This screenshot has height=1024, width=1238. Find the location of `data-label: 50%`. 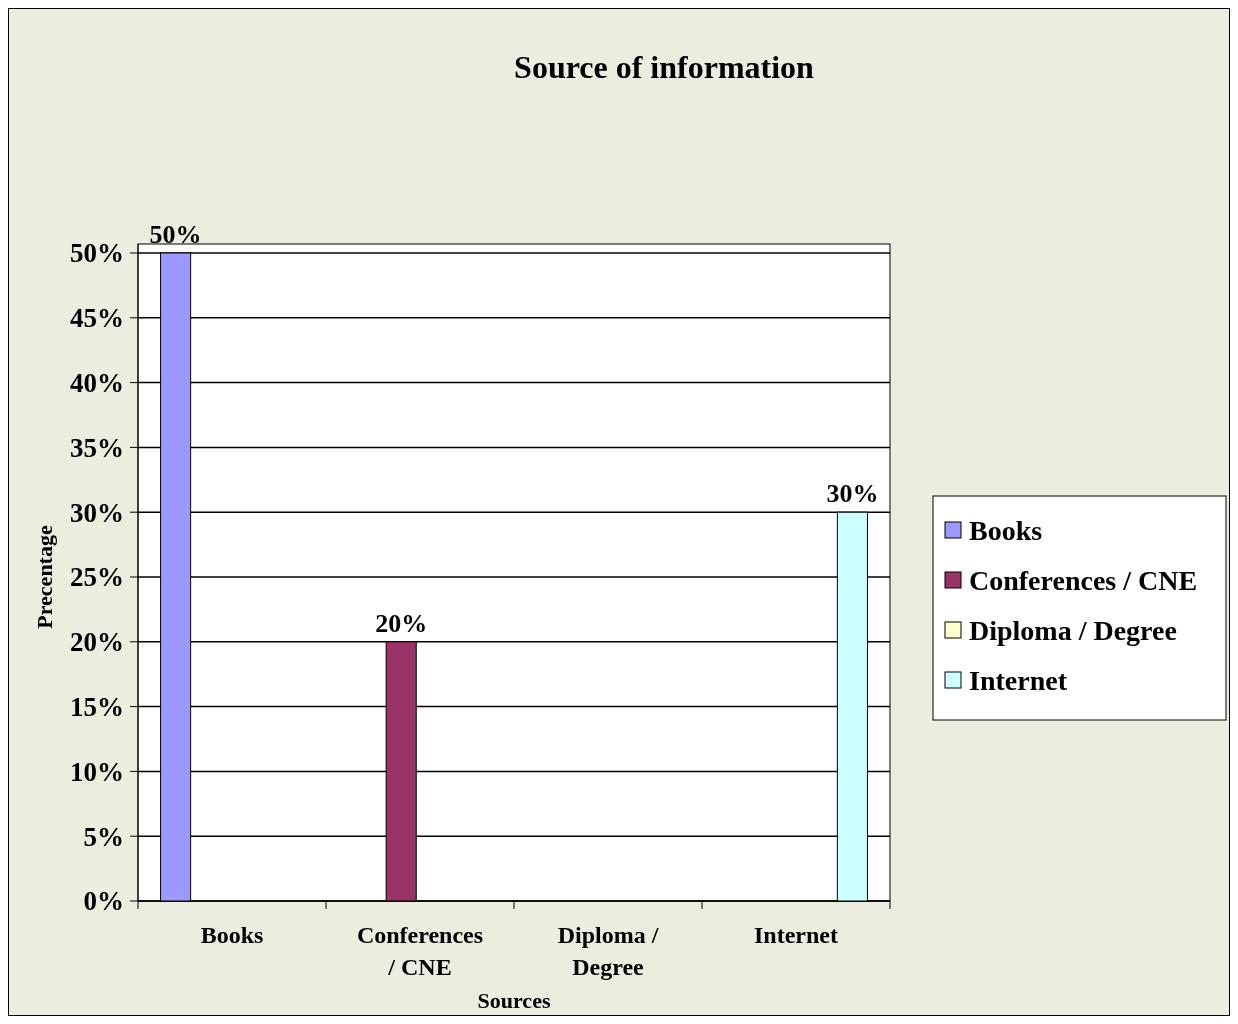

data-label: 50% is located at coordinates (175, 234).